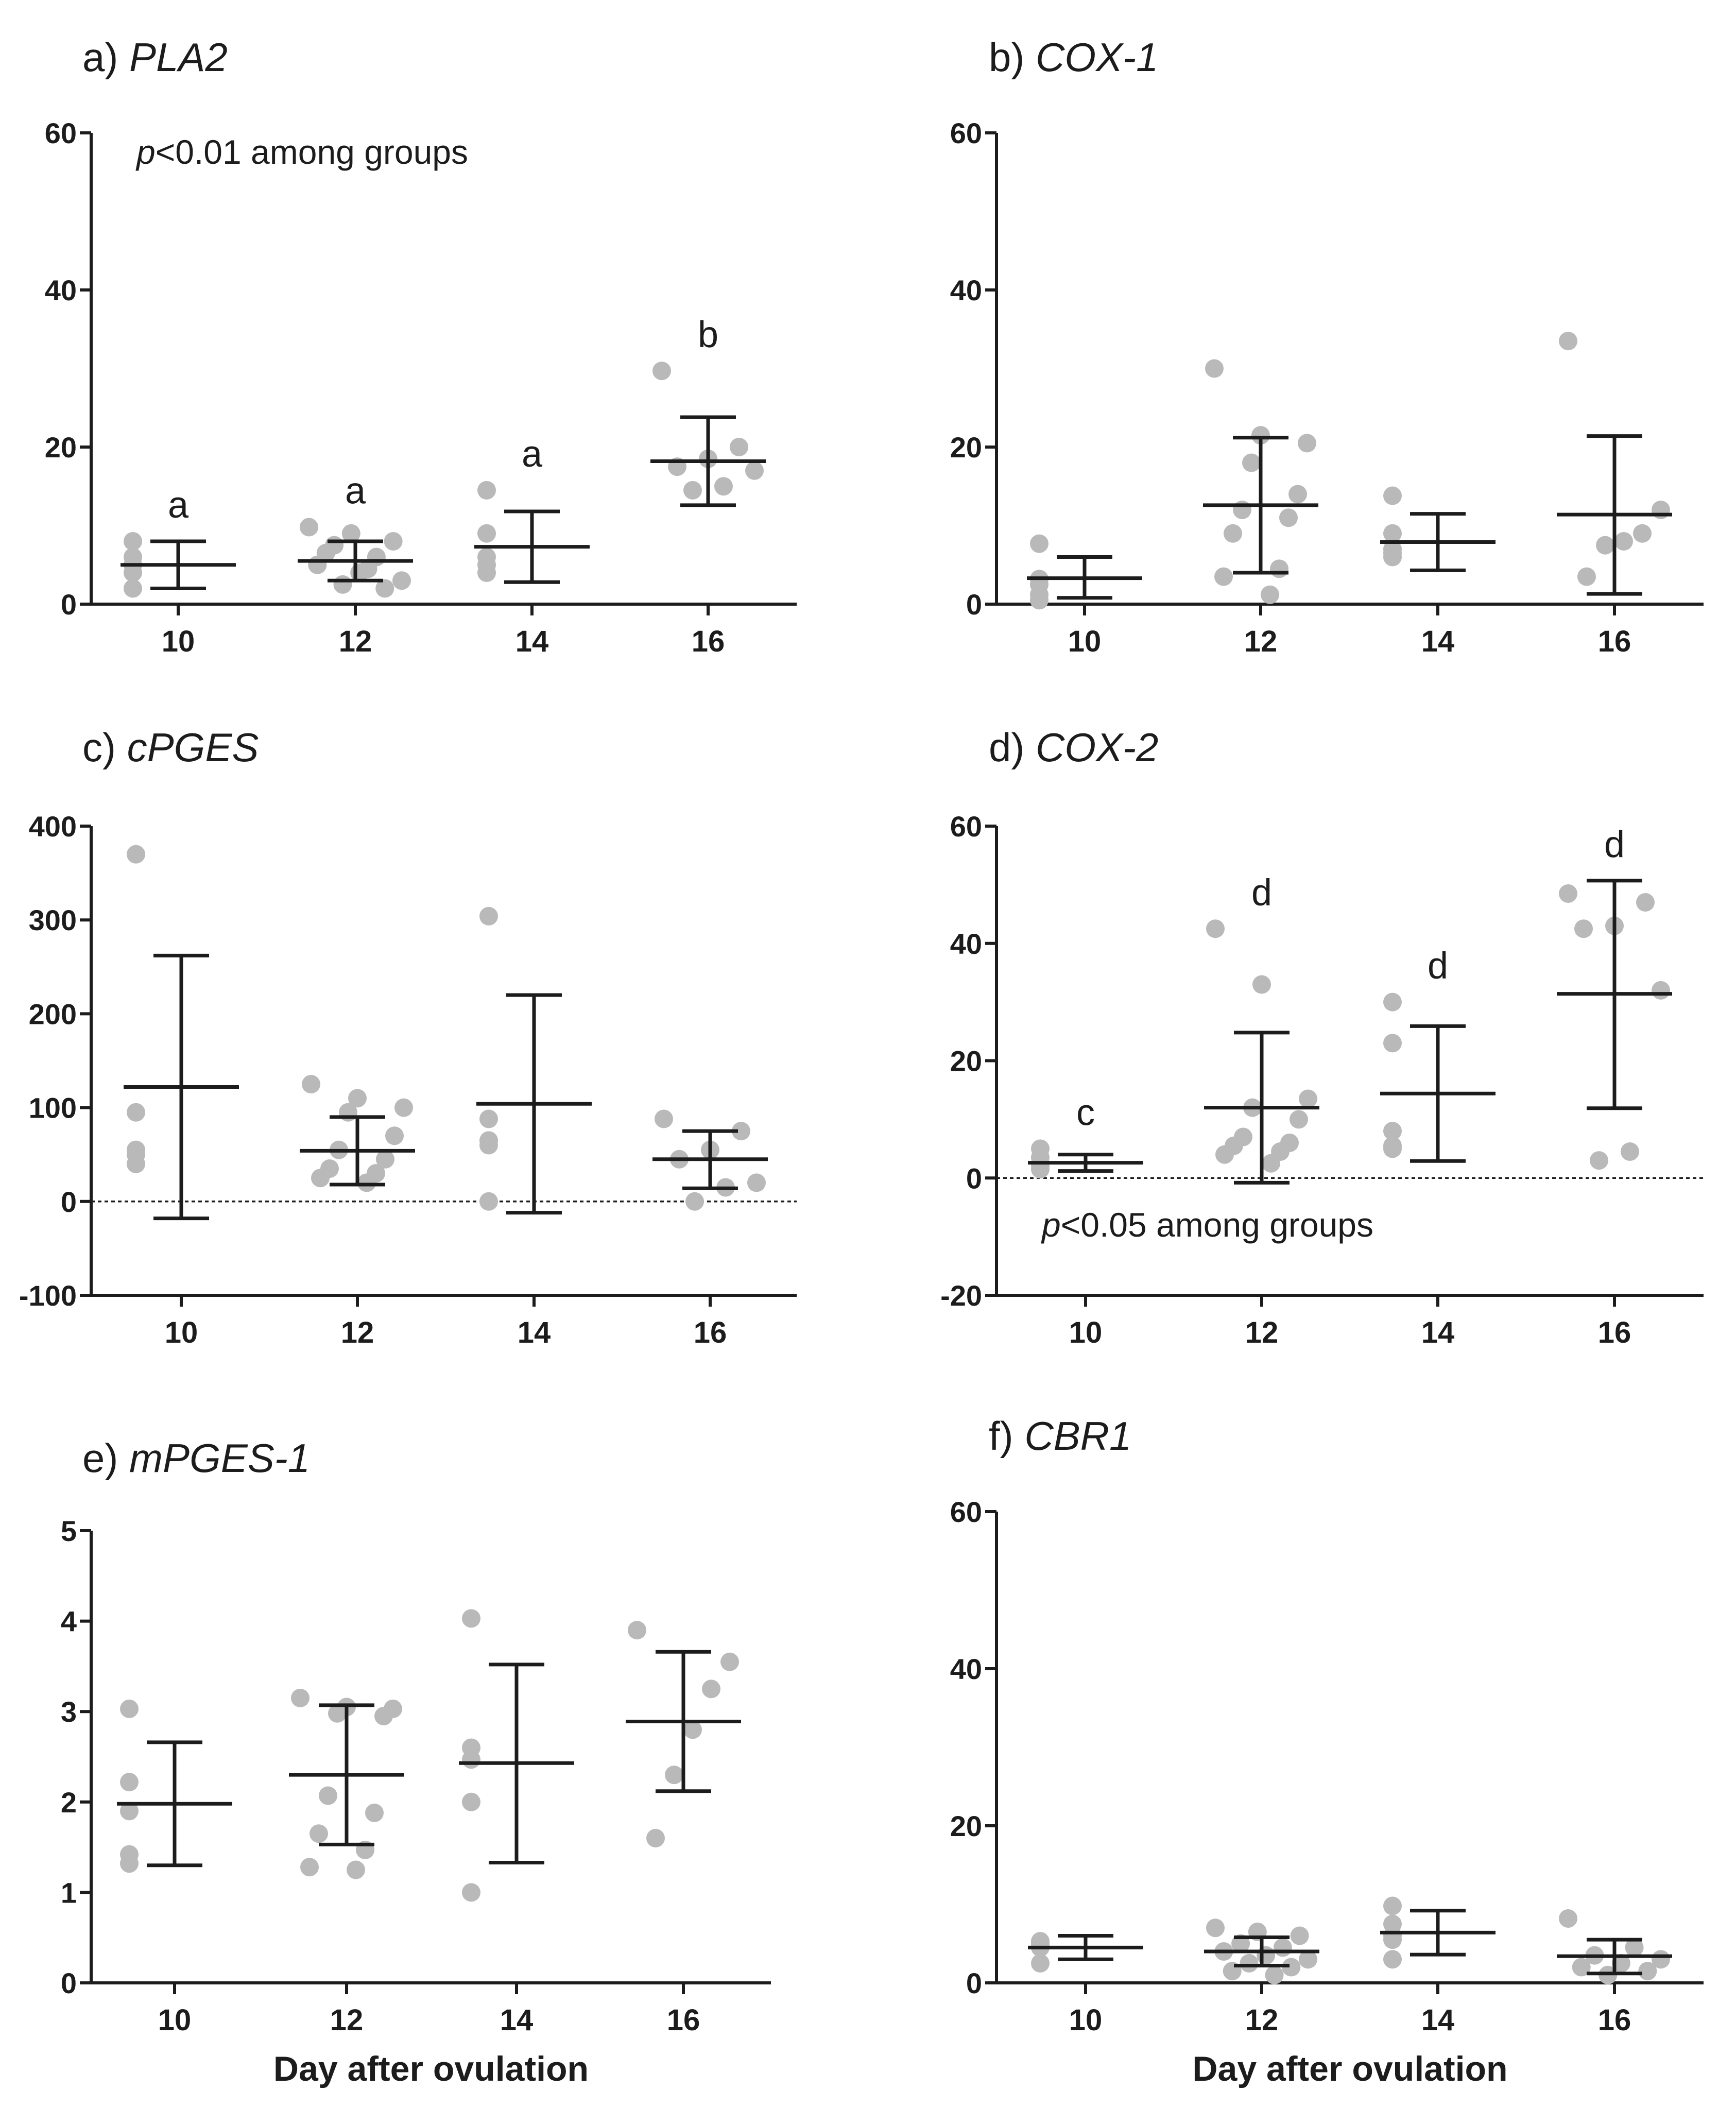  What do you see at coordinates (1060, 1436) in the screenshot?
I see `panel-title: f) CBR1` at bounding box center [1060, 1436].